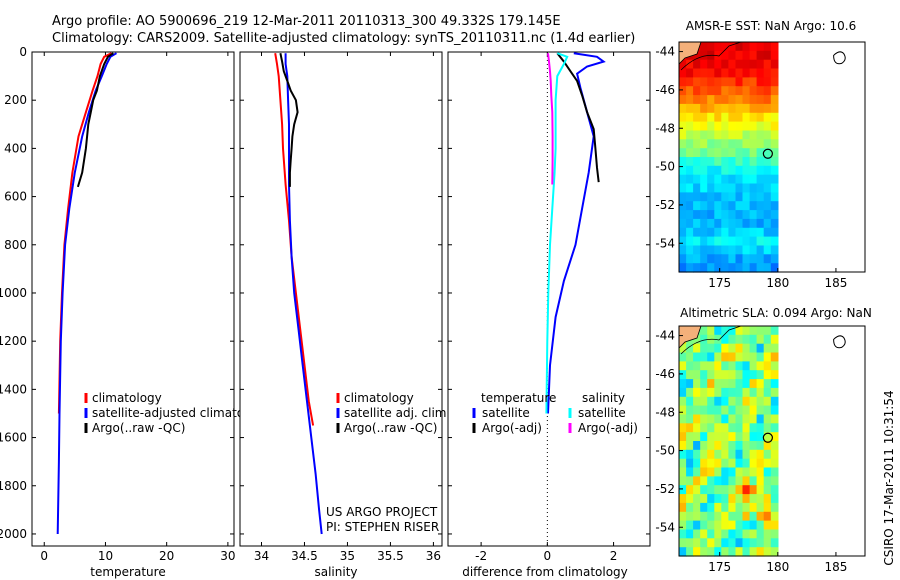 The width and height of the screenshot is (900, 580). I want to click on series-line-satellite, so click(557, 233).